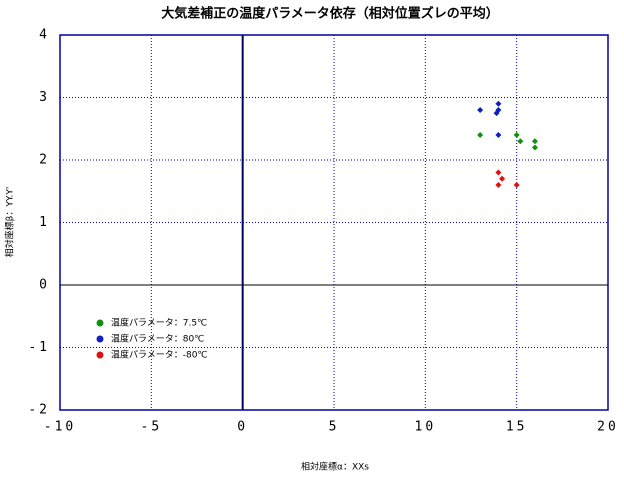 This screenshot has height=480, width=624. Describe the element at coordinates (335, 467) in the screenshot. I see `x-axis-label: 相対座標α：XXs` at that location.